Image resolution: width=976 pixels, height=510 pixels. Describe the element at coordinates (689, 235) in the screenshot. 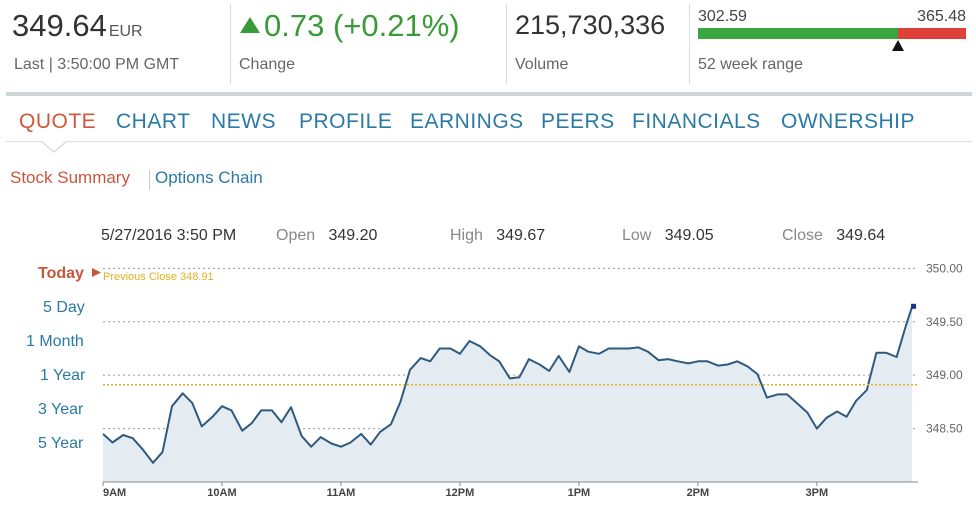

I see `low-value: 349.05` at that location.